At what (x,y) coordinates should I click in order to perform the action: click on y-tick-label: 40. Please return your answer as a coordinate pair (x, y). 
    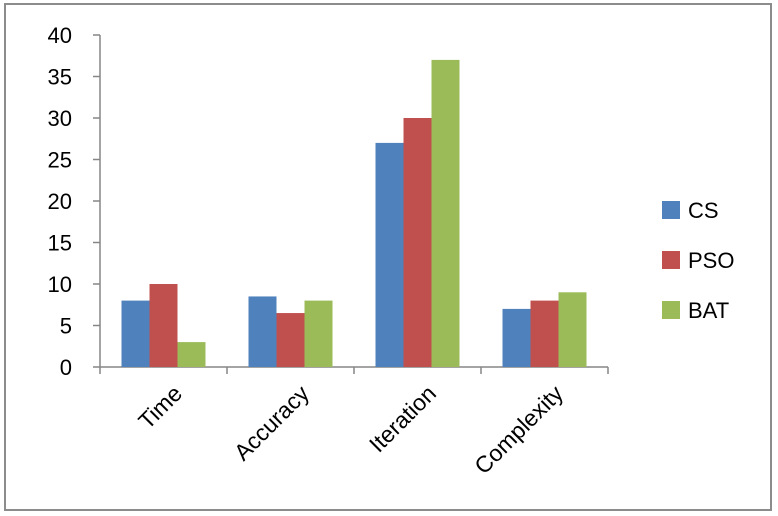
    Looking at the image, I should click on (60, 35).